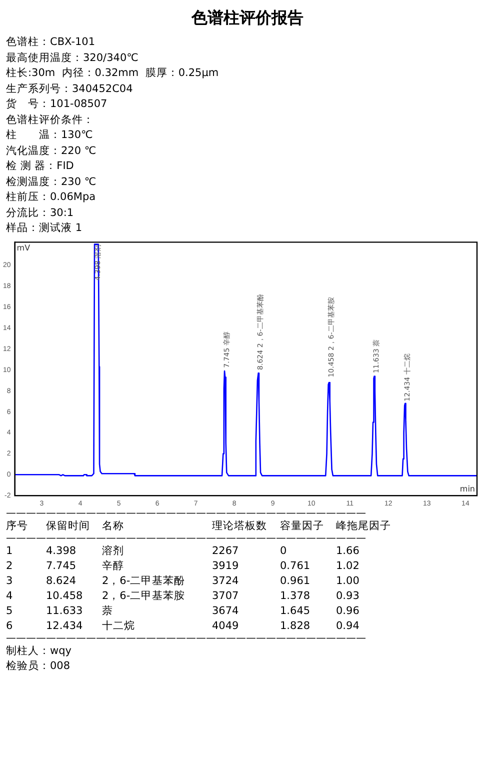  I want to click on text: 5 11.633 萘 3674 1.645 0.96, so click(183, 610).